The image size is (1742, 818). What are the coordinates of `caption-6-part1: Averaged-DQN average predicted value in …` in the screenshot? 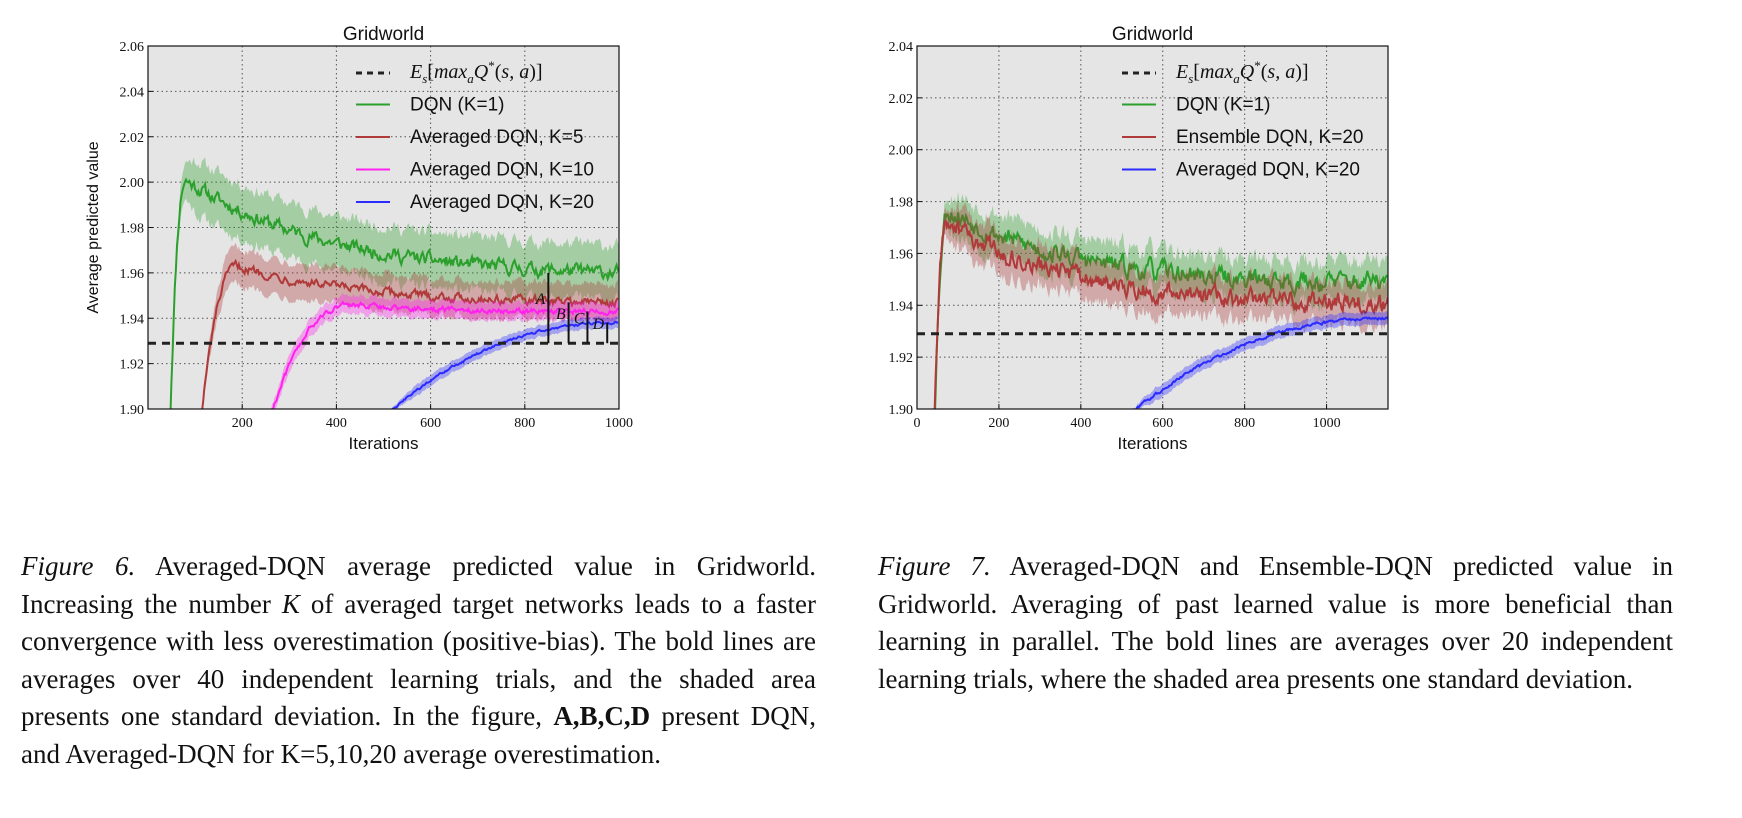 It's located at (418, 585).